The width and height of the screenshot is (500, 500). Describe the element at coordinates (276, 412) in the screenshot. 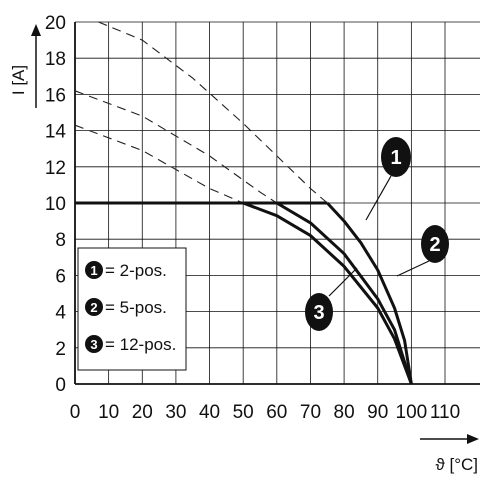

I see `x-tick-label-60: 60` at that location.